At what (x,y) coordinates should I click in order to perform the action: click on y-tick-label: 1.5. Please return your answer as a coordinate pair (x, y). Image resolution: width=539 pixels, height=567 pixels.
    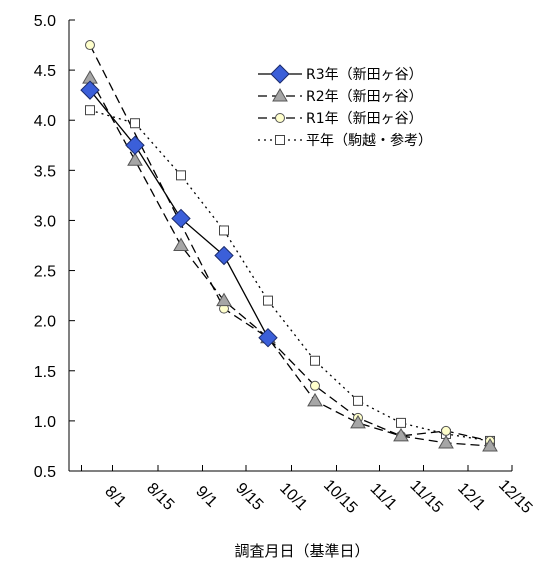
    Looking at the image, I should click on (45, 372).